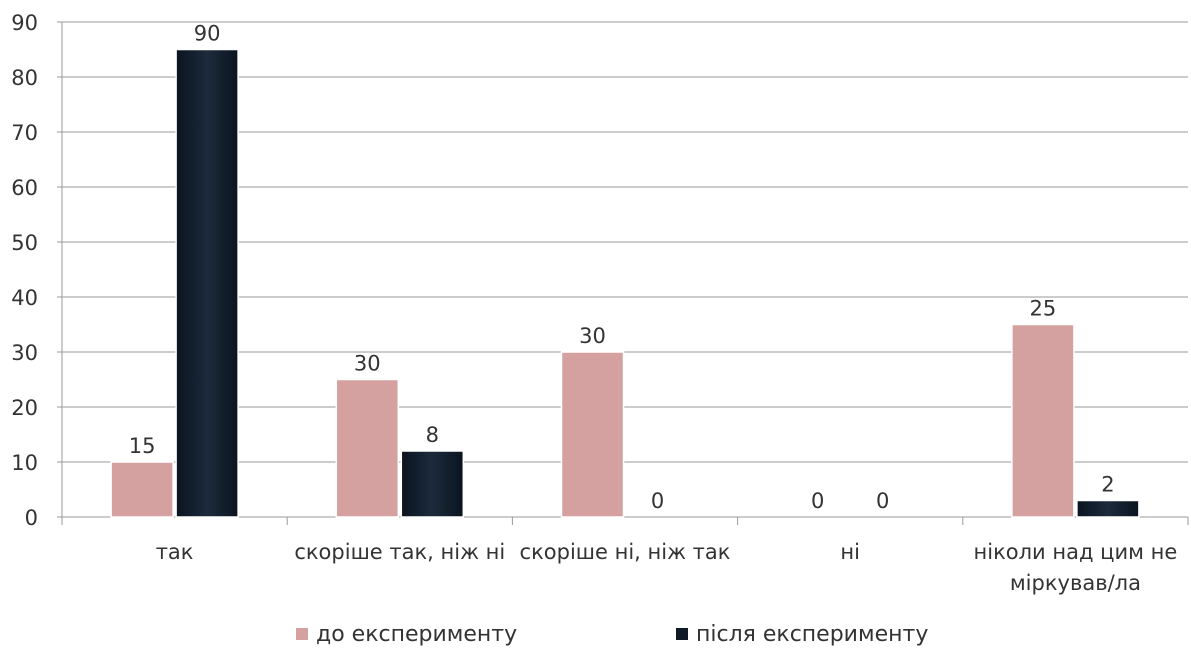  What do you see at coordinates (399, 552) in the screenshot?
I see `x-tick-label: скоріше так, ніж ні` at bounding box center [399, 552].